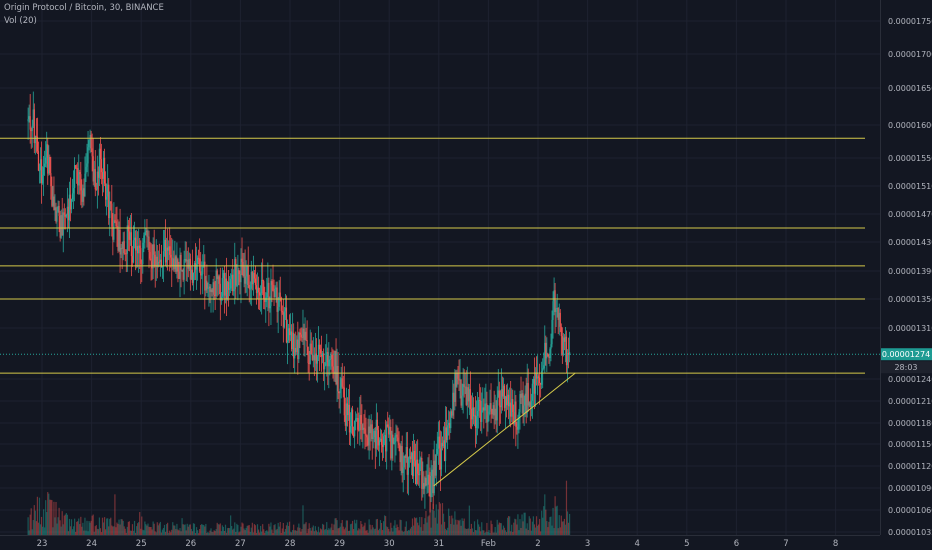 The image size is (932, 550). Describe the element at coordinates (785, 544) in the screenshot. I see `time-tick-label: 7` at that location.